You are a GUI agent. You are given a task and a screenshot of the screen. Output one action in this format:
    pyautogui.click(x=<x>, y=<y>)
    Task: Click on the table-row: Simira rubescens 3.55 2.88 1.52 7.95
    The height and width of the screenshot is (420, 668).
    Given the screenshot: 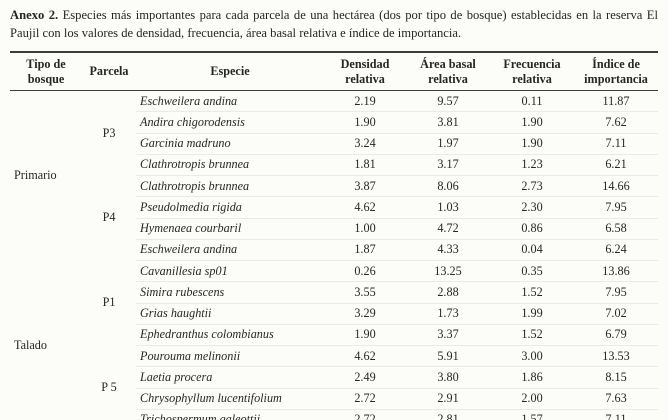 What is the action you would take?
    pyautogui.click(x=334, y=292)
    